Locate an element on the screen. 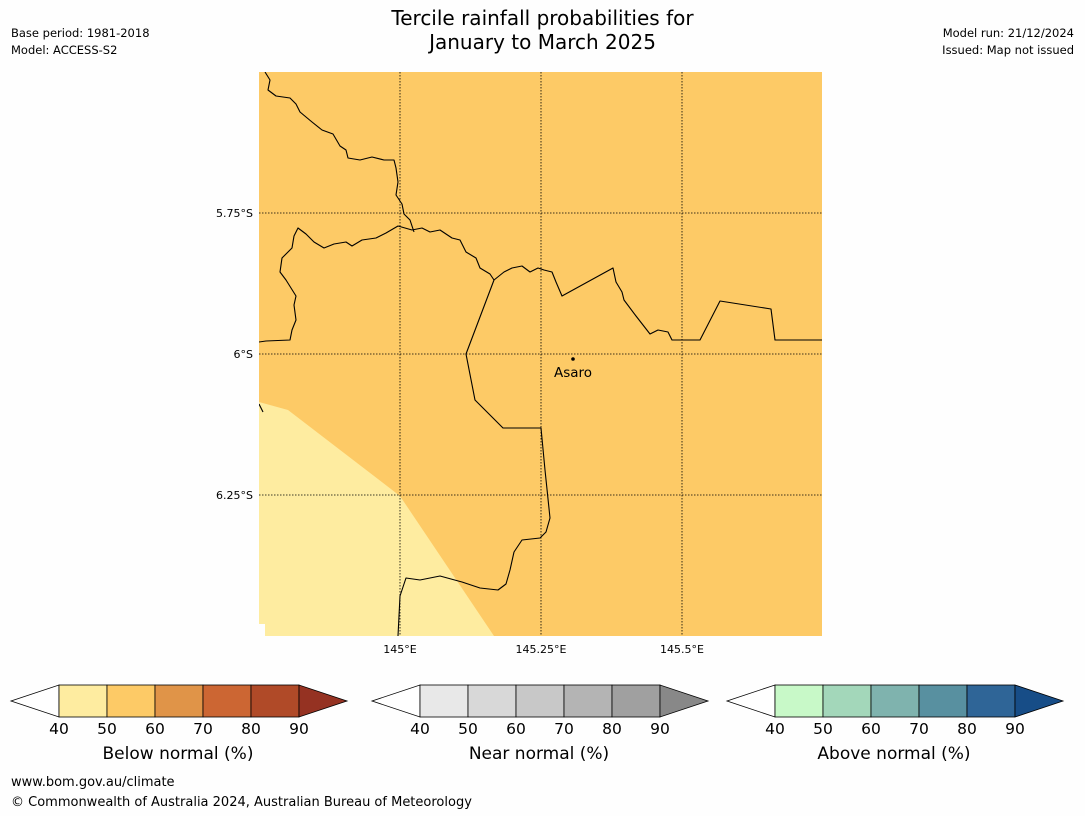 The width and height of the screenshot is (1085, 816). meta-left: Base period: 1981-2018 Model: ACCESS-S2 is located at coordinates (80, 42).